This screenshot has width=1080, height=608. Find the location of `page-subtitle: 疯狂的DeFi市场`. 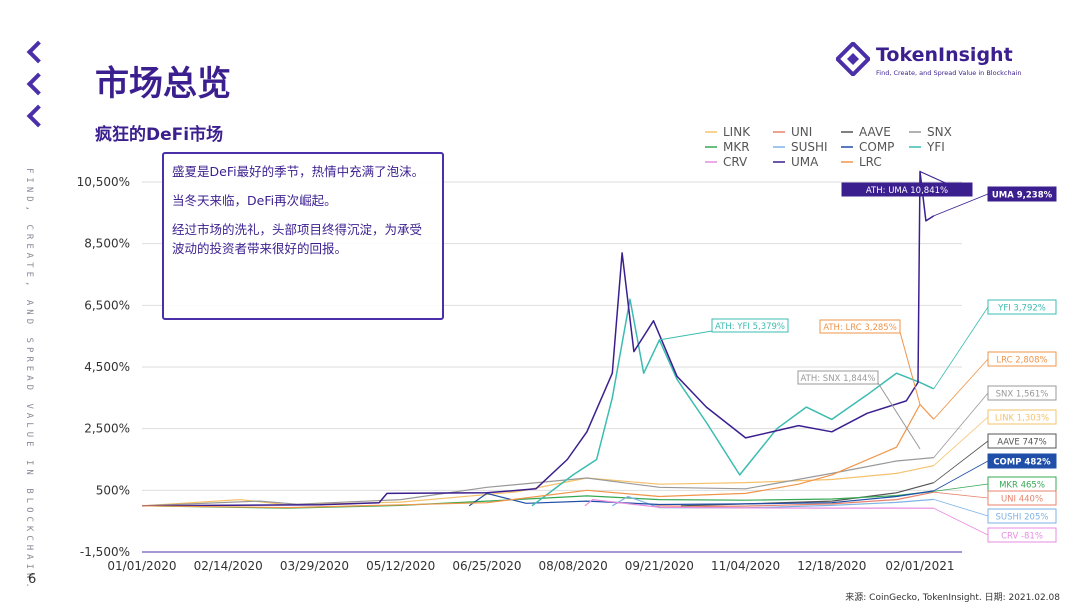

page-subtitle: 疯狂的DeFi市场 is located at coordinates (159, 135).